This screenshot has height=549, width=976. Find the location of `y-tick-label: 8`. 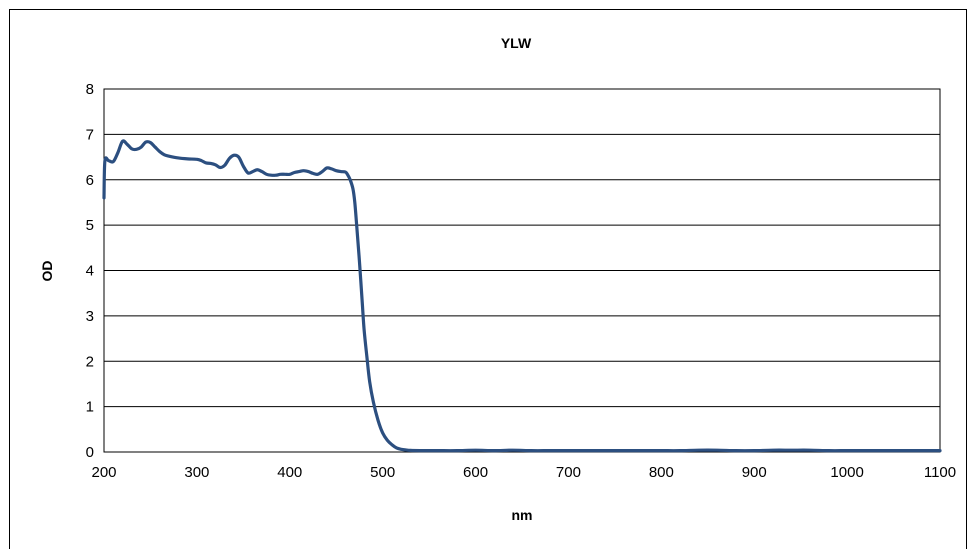

y-tick-label: 8 is located at coordinates (90, 89).